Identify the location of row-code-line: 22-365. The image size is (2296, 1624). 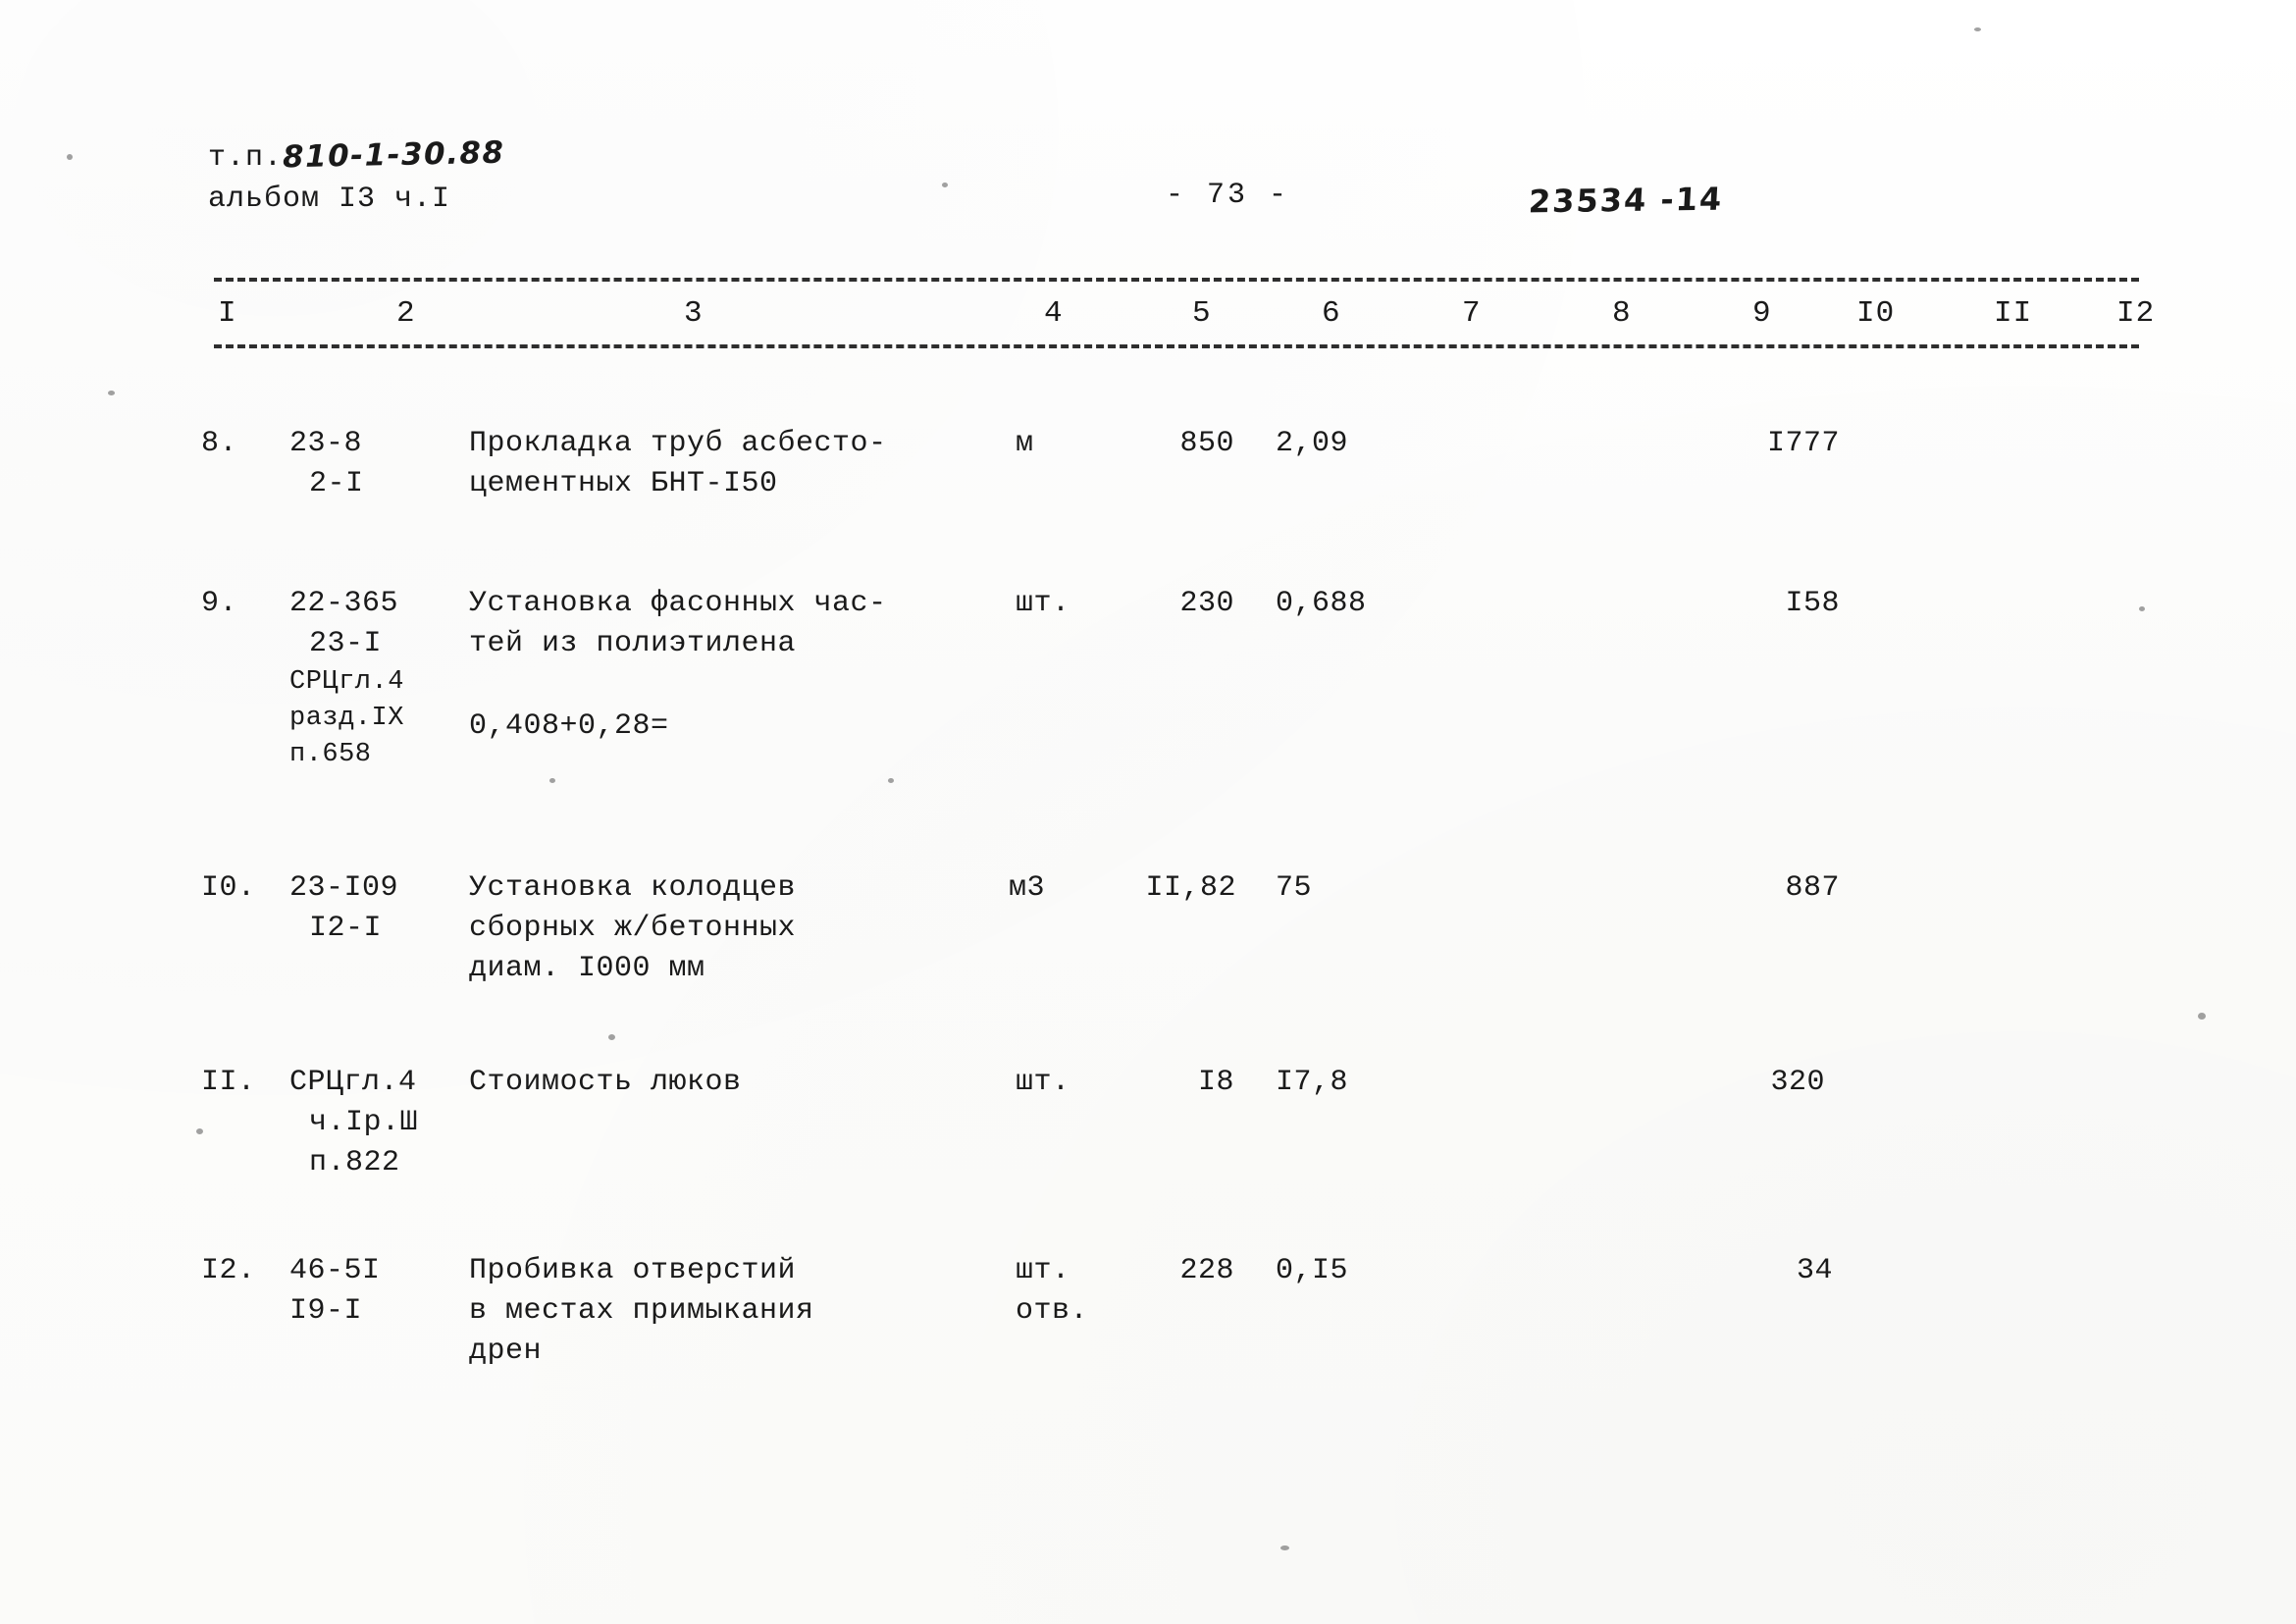
(344, 603).